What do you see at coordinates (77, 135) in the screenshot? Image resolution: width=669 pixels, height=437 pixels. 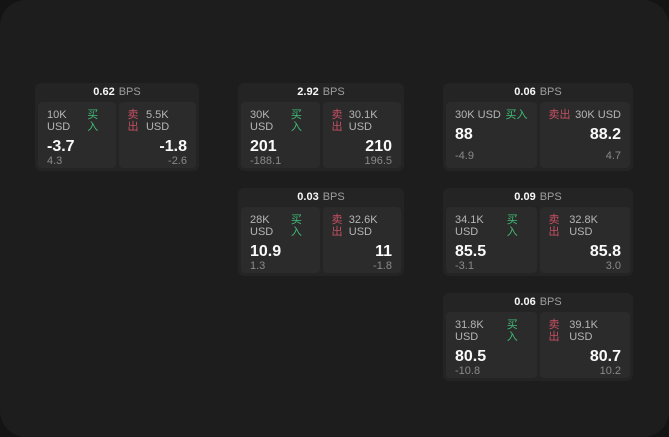 I see `buy-tile: 10K USD 买入 -3.7 4.3` at bounding box center [77, 135].